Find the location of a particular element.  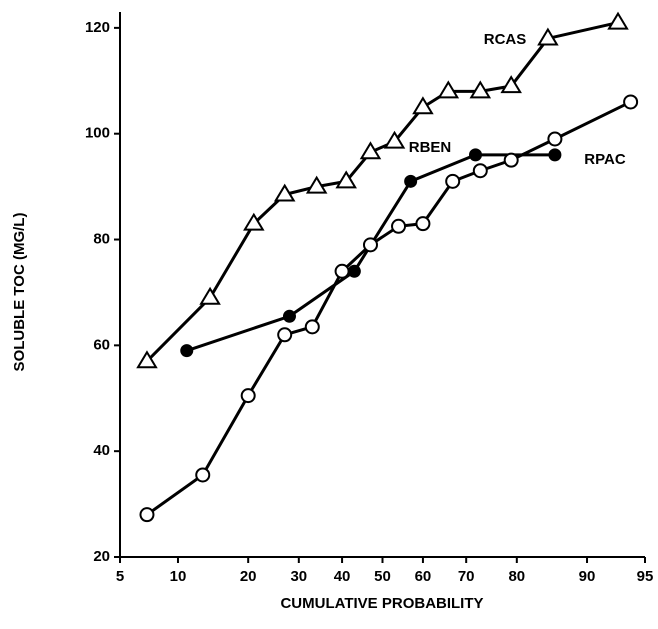

y-axis-label: SOLUBLE TOC (MG/L) is located at coordinates (19, 292).